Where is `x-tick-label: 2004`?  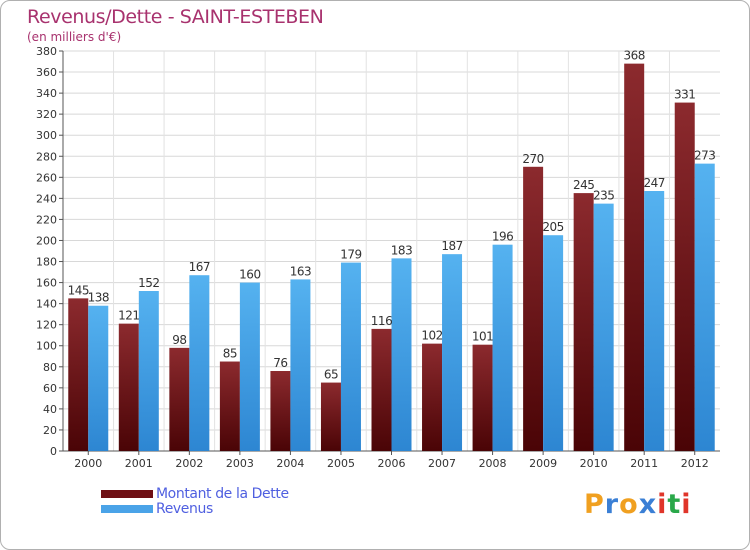 x-tick-label: 2004 is located at coordinates (290, 463).